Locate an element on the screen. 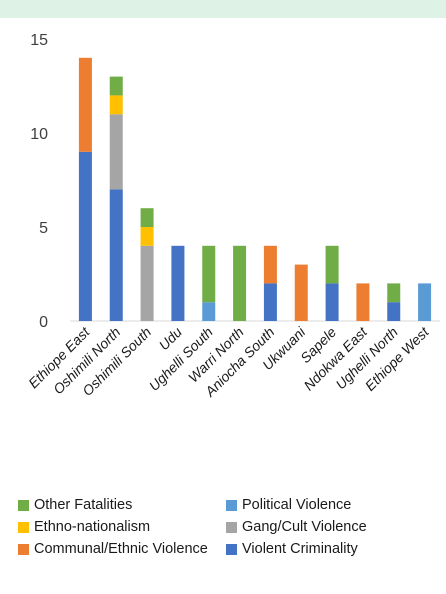 The width and height of the screenshot is (446, 594). legend-item: Gang/Cult Violence is located at coordinates (326, 527).